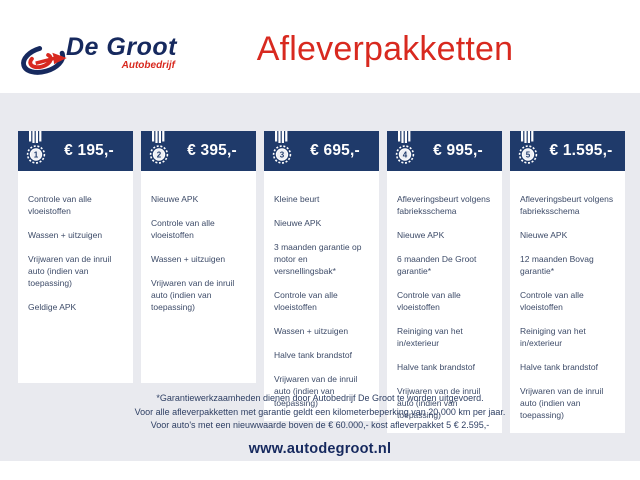  Describe the element at coordinates (557, 265) in the screenshot. I see `package-feature: 12 maanden Bovag garantie*` at that location.